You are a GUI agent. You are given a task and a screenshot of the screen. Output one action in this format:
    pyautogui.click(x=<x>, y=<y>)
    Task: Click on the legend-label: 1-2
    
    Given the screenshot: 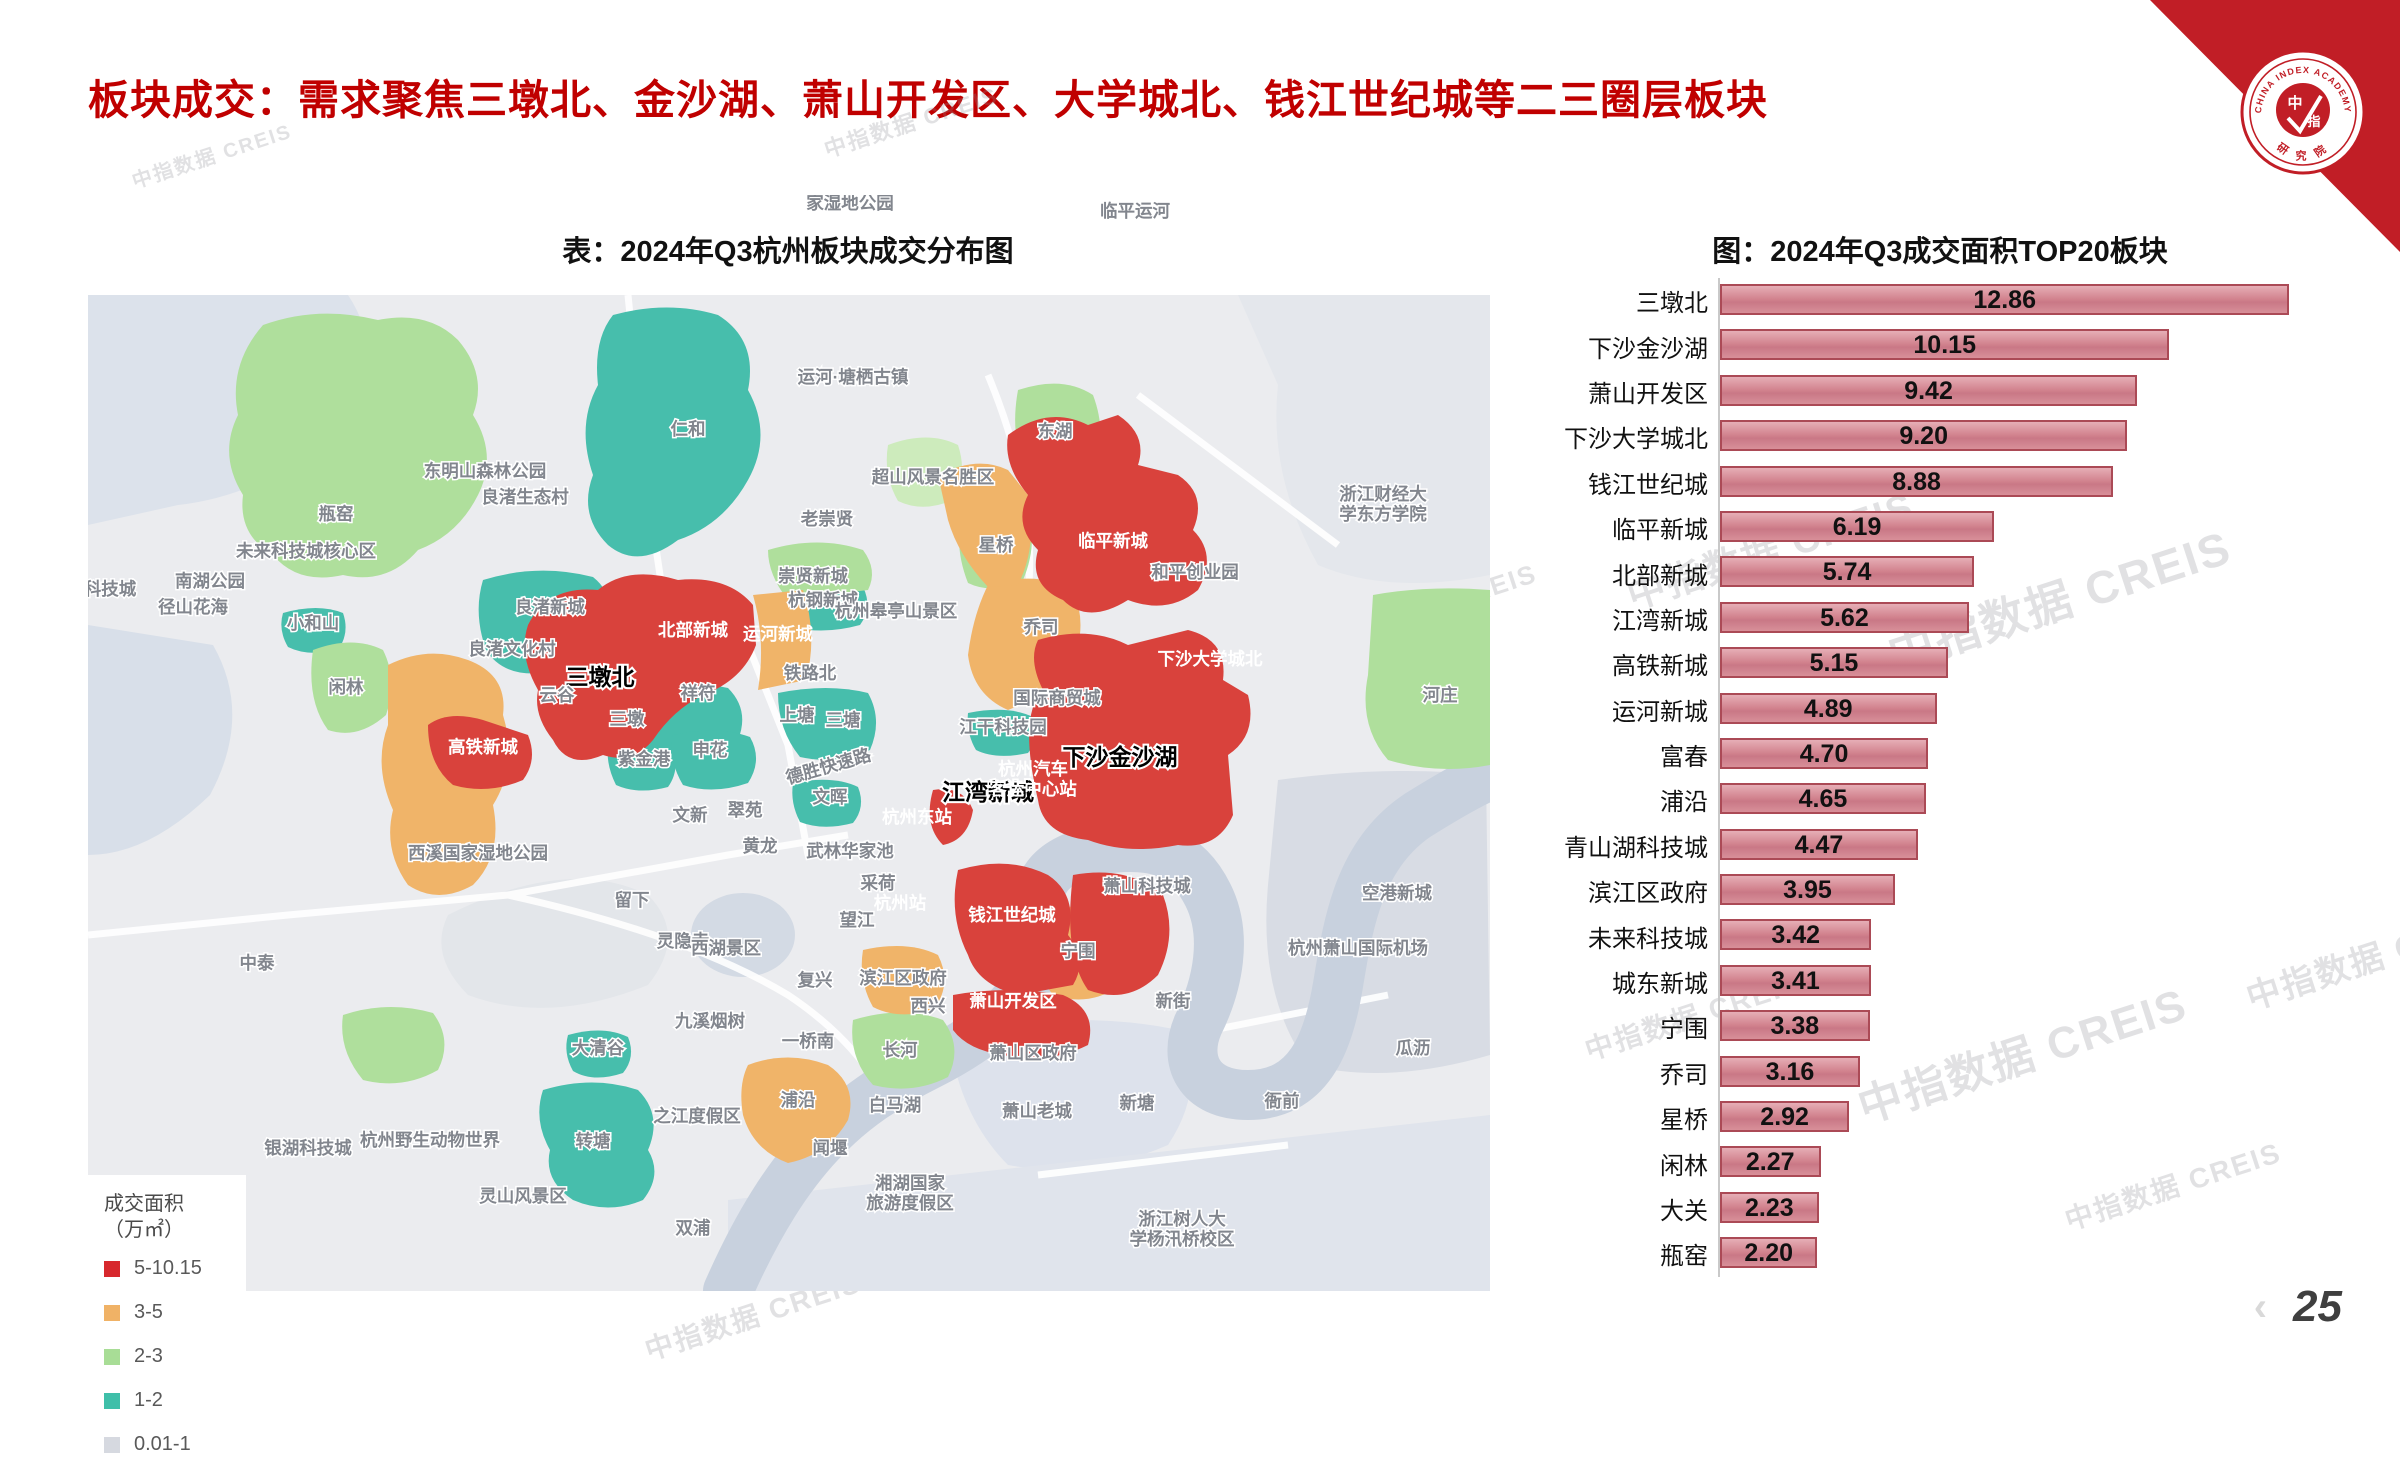 What is the action you would take?
    pyautogui.click(x=148, y=1400)
    